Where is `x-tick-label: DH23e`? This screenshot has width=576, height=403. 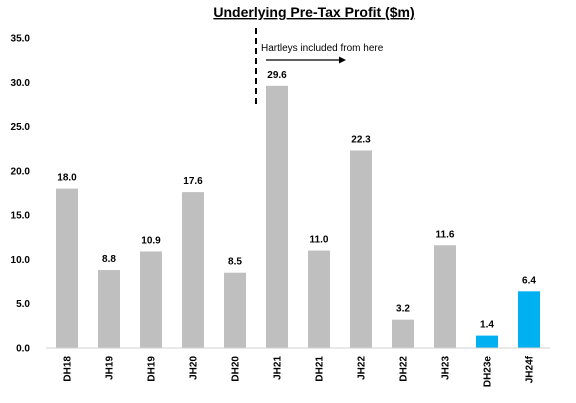
x-tick-label: DH23e is located at coordinates (488, 372).